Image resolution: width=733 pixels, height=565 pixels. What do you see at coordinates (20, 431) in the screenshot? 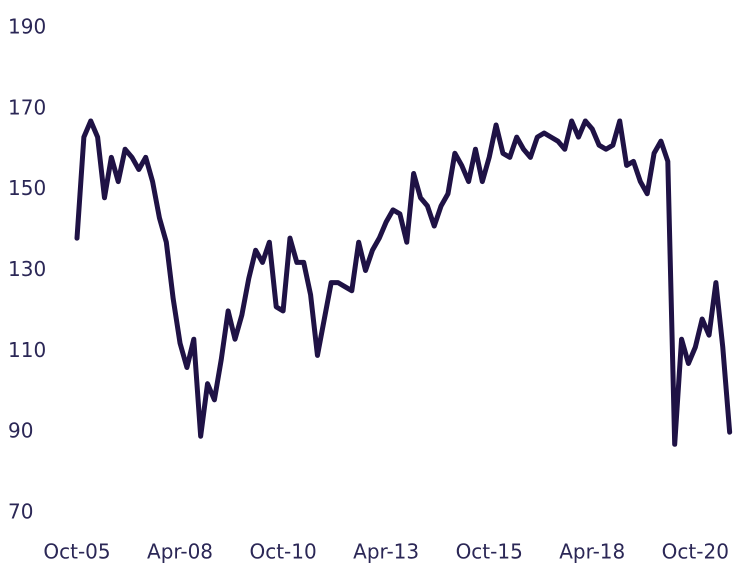
I see `y-tick-label: 90` at bounding box center [20, 431].